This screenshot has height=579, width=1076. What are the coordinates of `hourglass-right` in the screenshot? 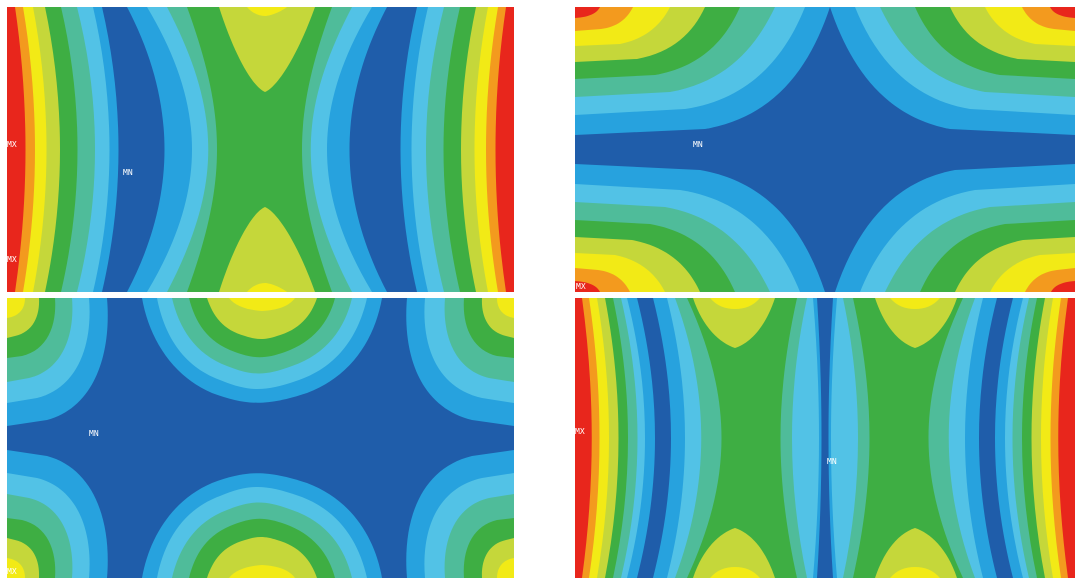 It's located at (909, 438).